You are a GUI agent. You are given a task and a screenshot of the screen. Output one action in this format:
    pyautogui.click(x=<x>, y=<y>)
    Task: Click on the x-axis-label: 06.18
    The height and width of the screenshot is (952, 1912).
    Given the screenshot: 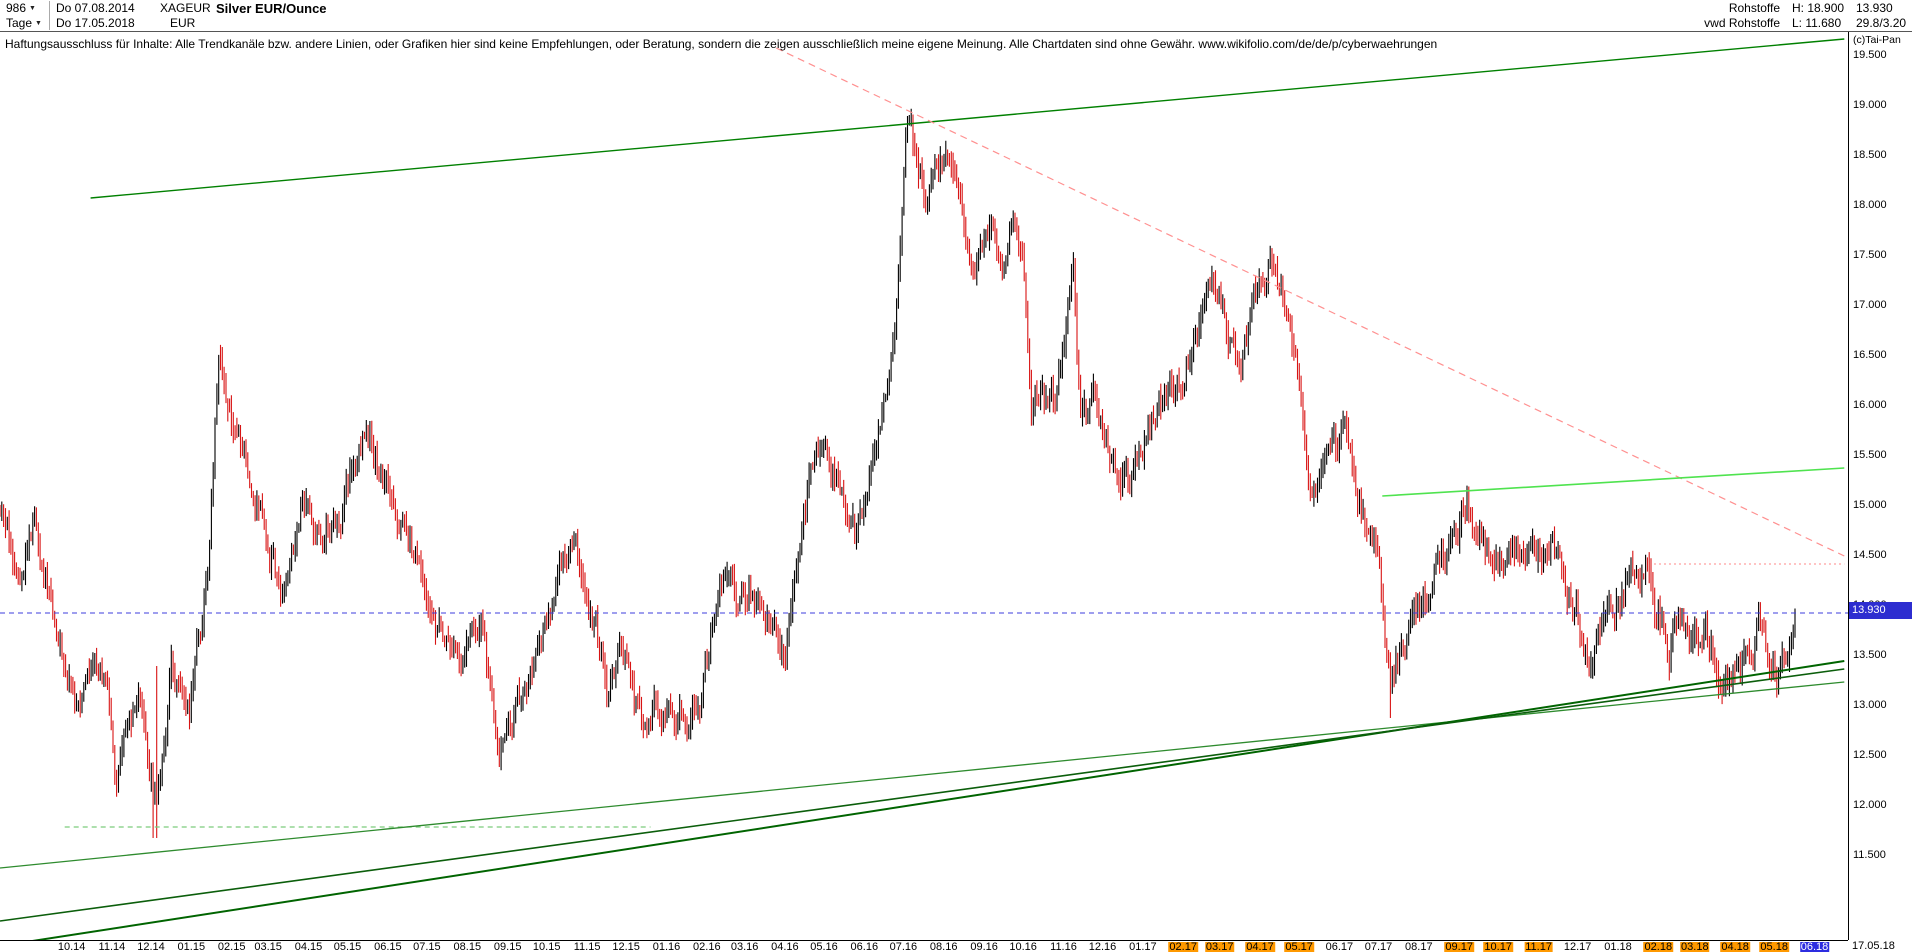 What is the action you would take?
    pyautogui.click(x=1814, y=946)
    